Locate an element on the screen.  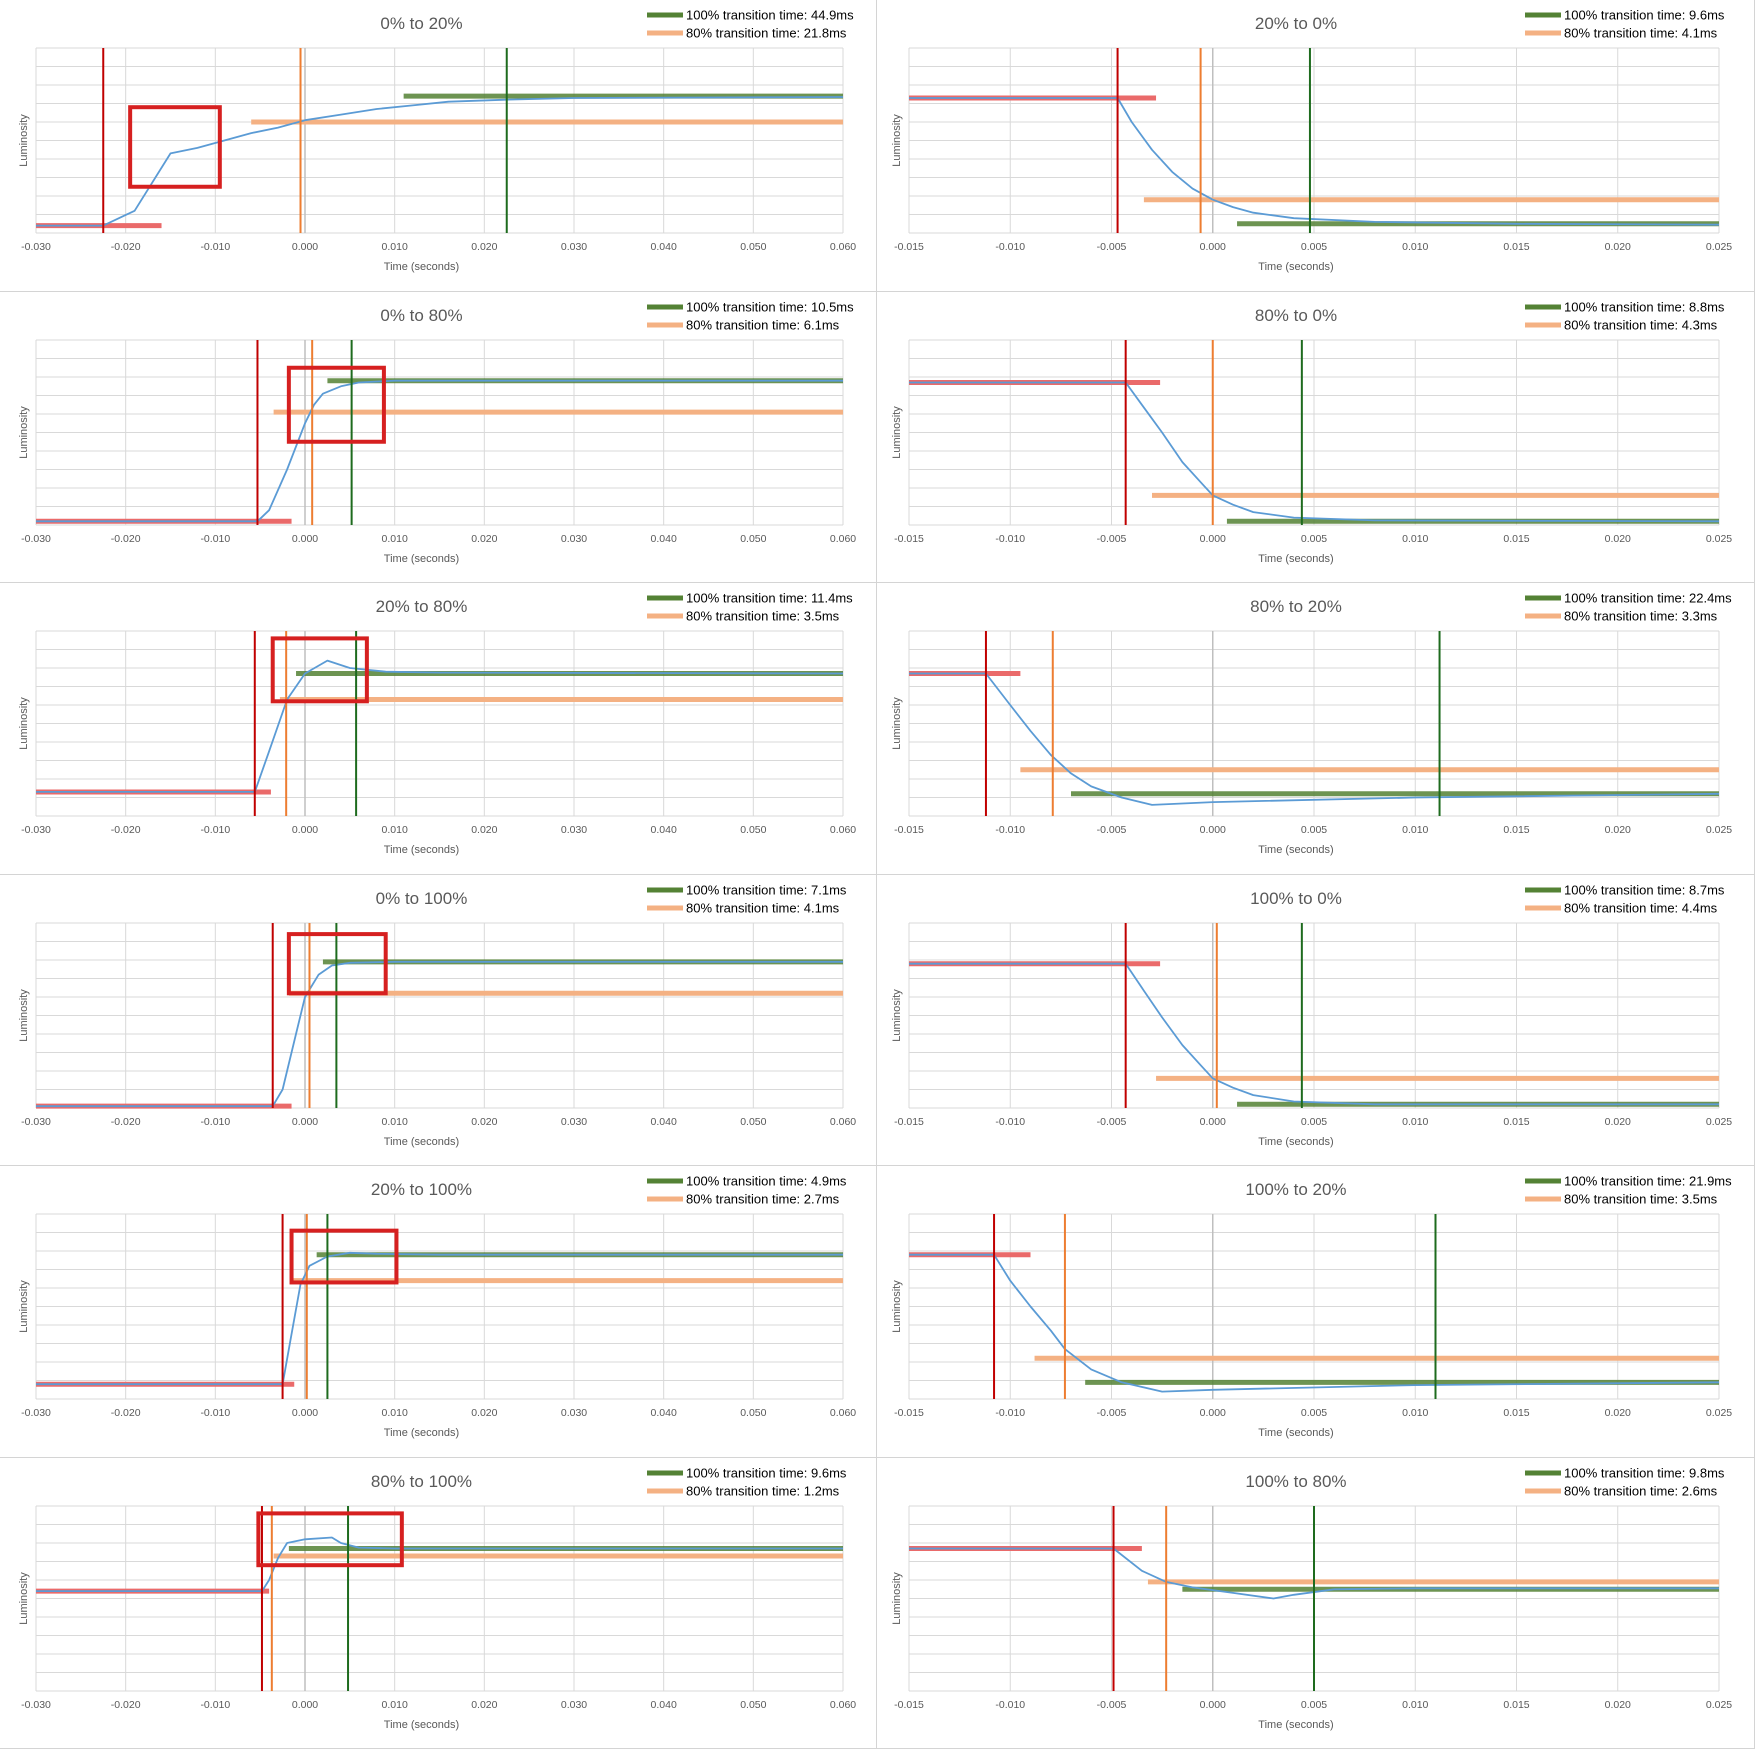
x-tick-label: 0.050 is located at coordinates (753, 830).